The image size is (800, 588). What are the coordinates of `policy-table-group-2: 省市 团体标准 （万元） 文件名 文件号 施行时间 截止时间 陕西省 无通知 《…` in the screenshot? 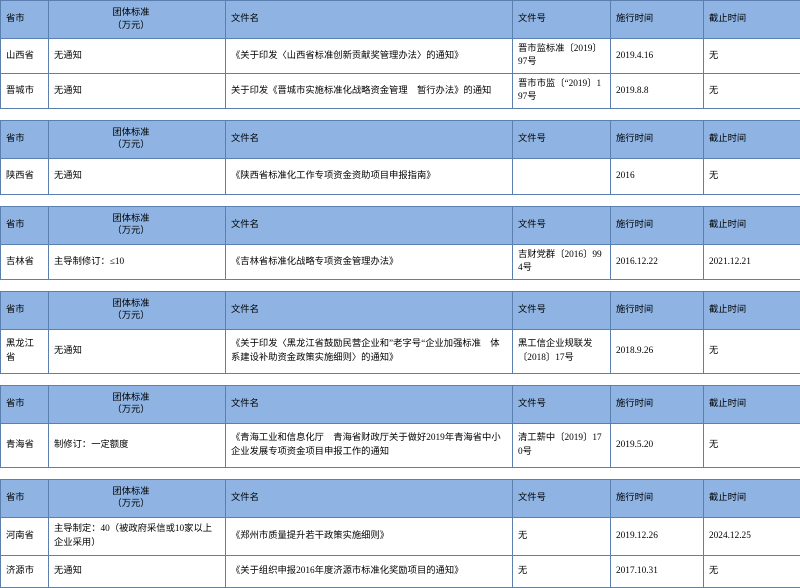 It's located at (400, 157).